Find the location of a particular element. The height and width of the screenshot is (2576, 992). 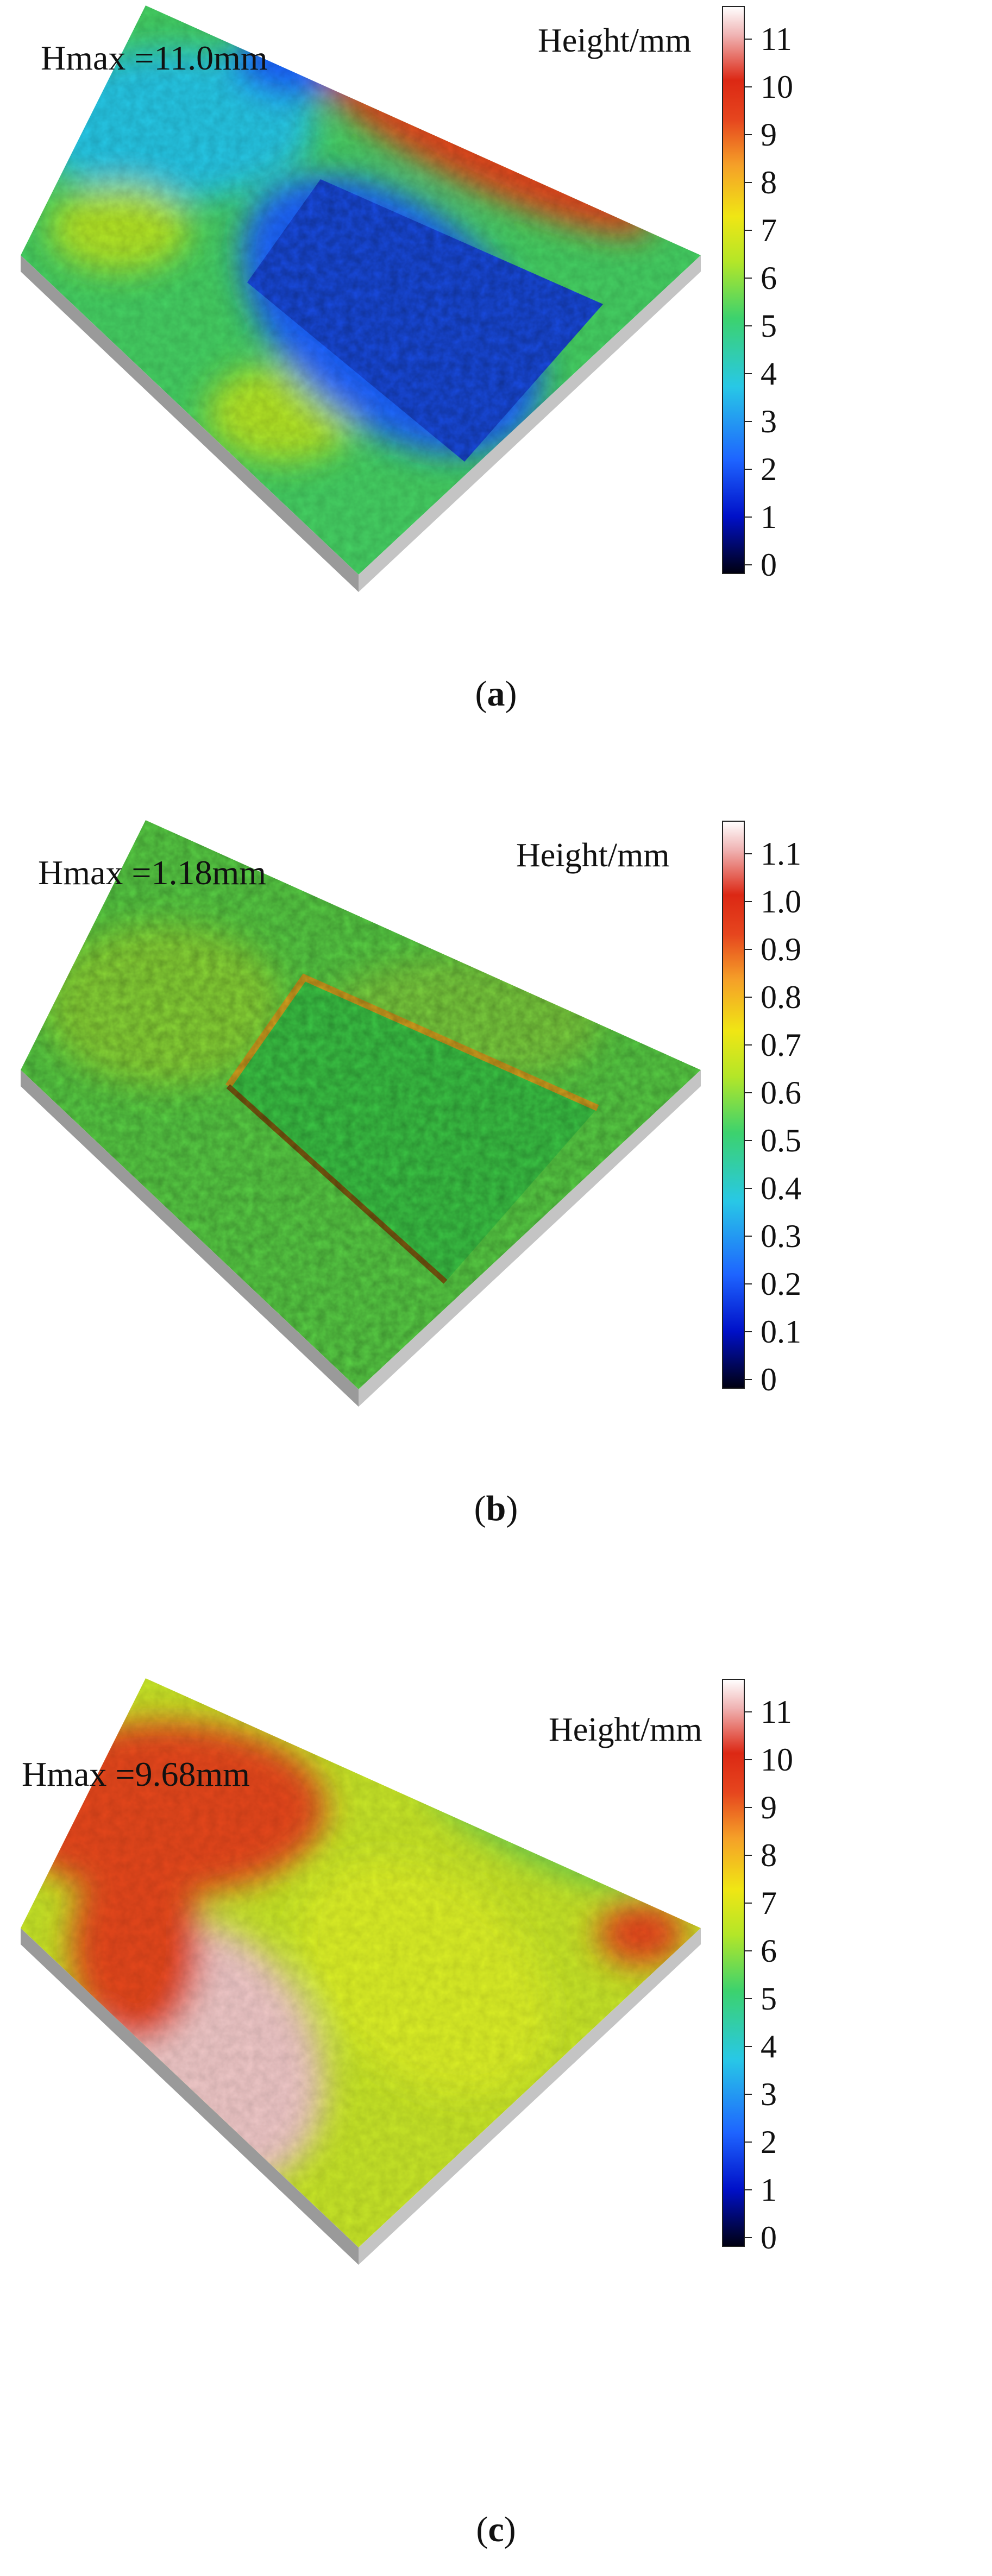

colorbar-c is located at coordinates (733, 1963).